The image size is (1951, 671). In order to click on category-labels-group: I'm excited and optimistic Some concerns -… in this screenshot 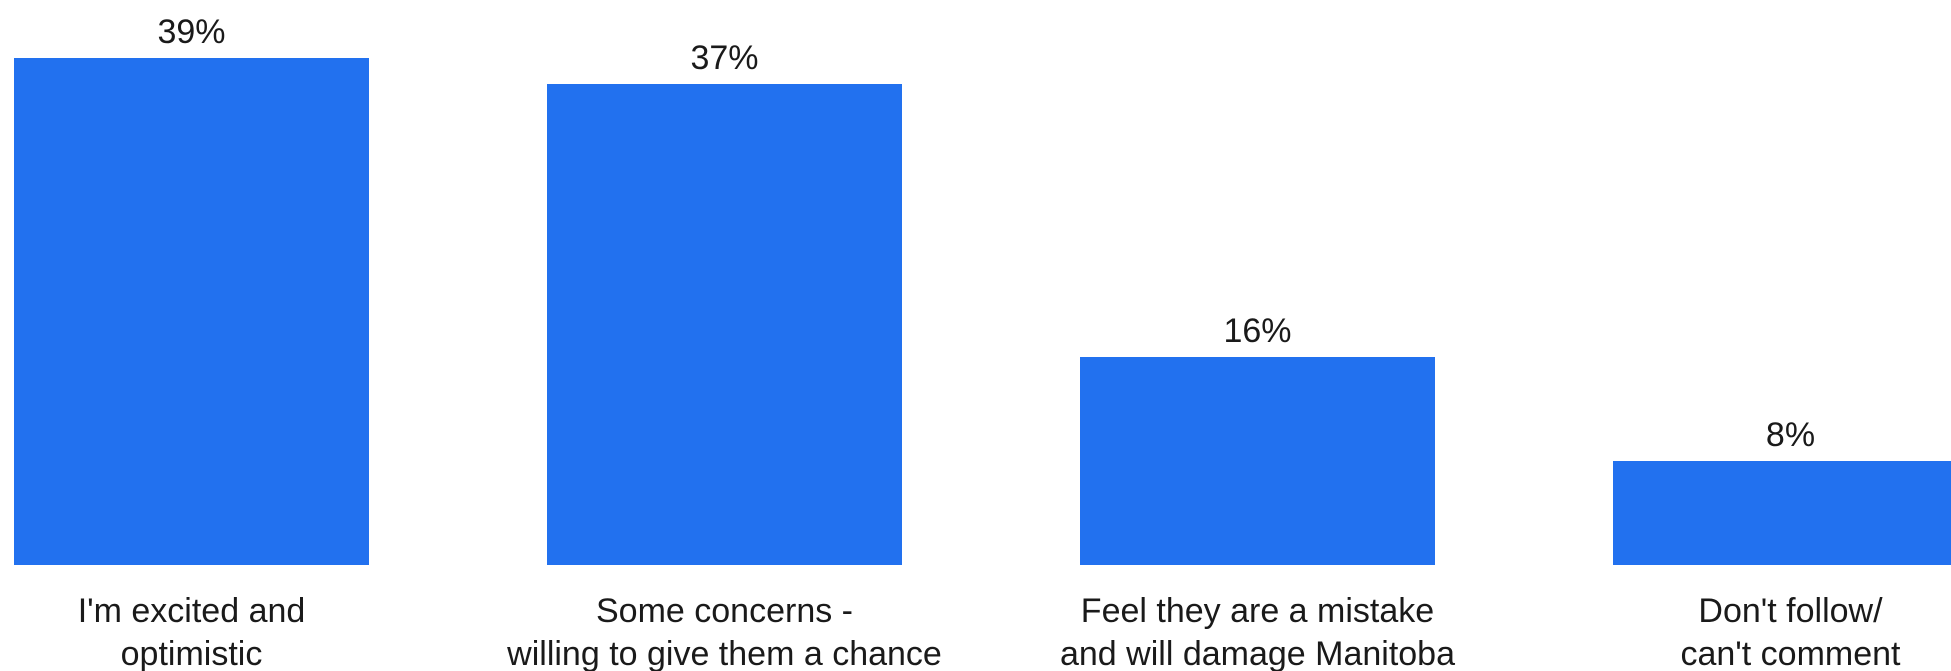, I will do `click(989, 631)`.